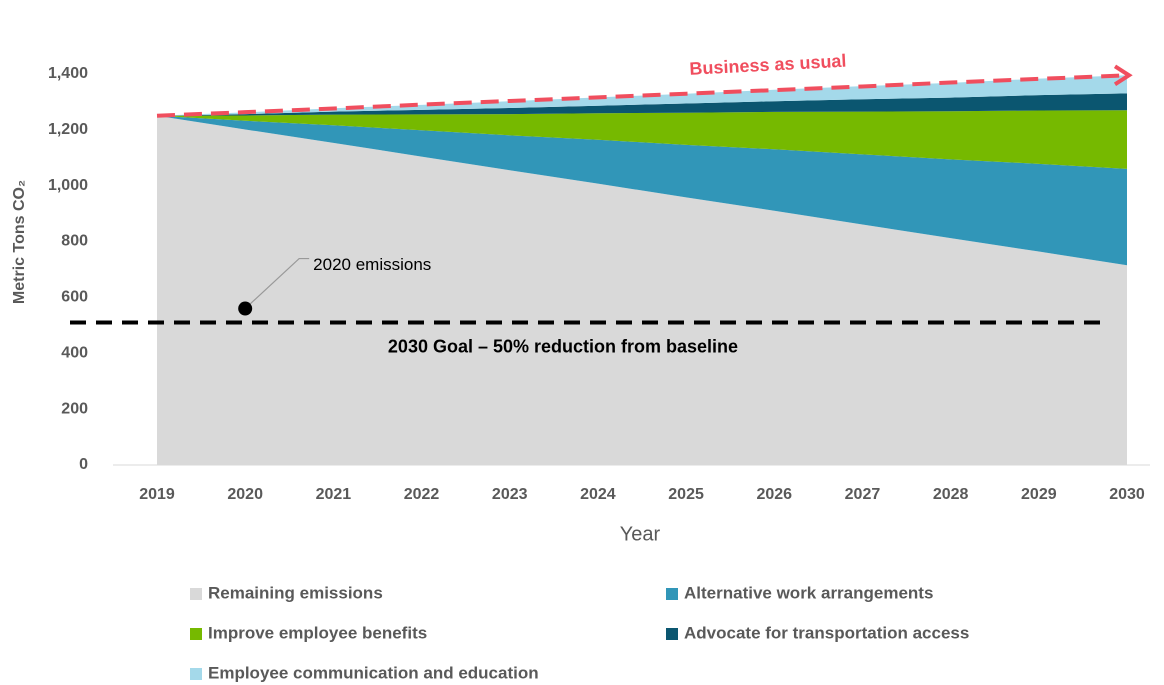 The width and height of the screenshot is (1164, 685). Describe the element at coordinates (1039, 494) in the screenshot. I see `x-tick-label: 2029` at that location.